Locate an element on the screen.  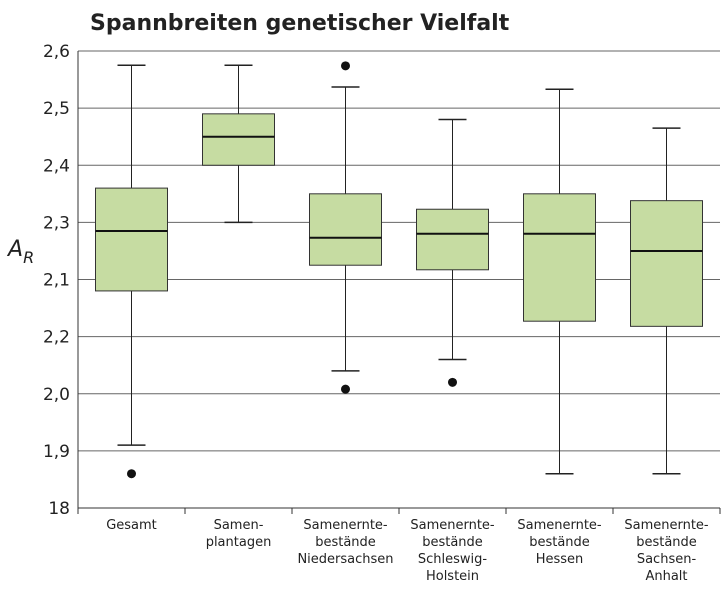
y-tick-label: 2,6 is located at coordinates (56, 52).